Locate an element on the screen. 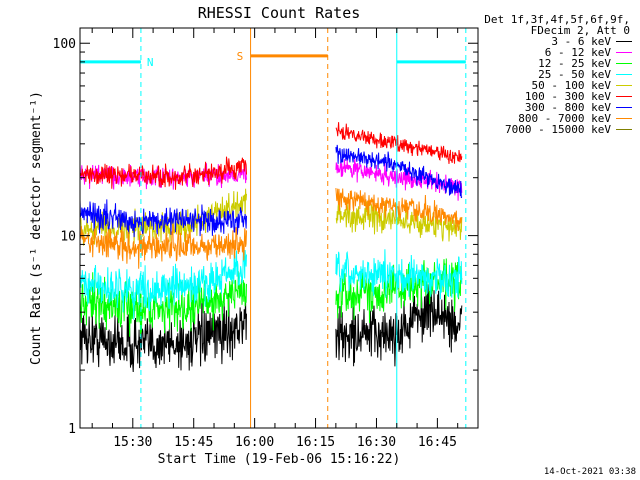  legend-item-4: 50 - 100 keV is located at coordinates (557, 85).